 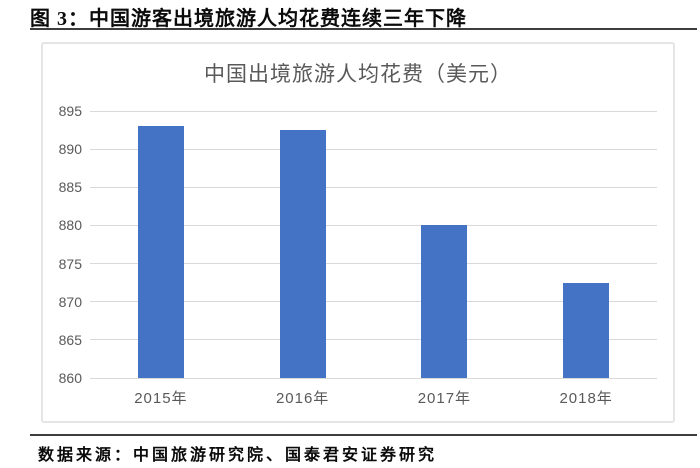 What do you see at coordinates (70, 301) in the screenshot?
I see `y-tick-label-870: 870` at bounding box center [70, 301].